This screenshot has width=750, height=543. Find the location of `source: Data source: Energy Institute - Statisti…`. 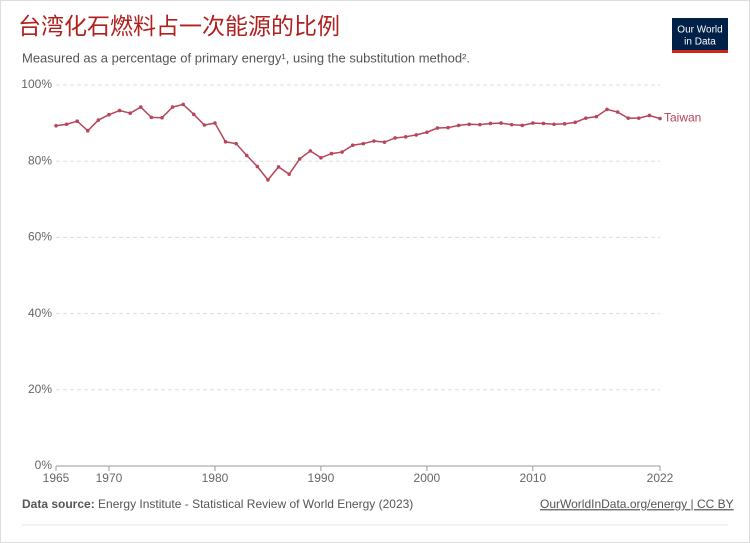

source: Data source: Energy Institute - Statisti… is located at coordinates (217, 504).